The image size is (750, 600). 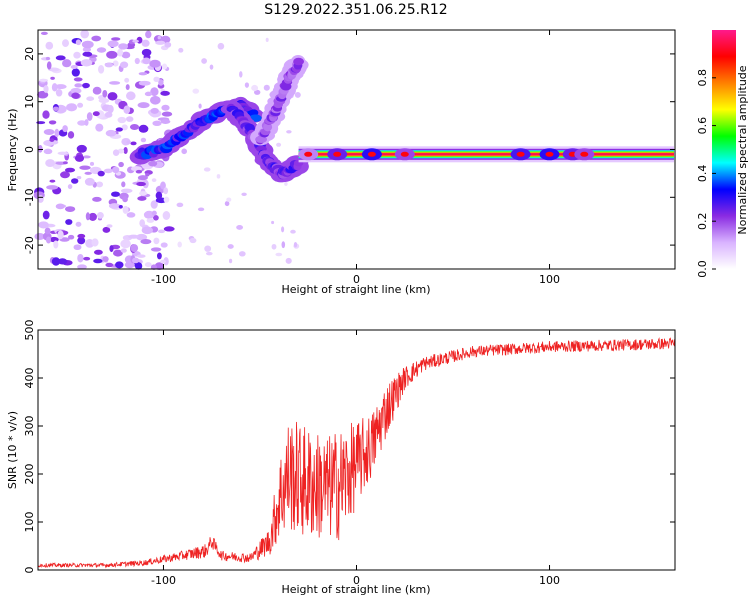 I want to click on chart-title: S129.2022.351.06.25.R12, so click(x=355, y=10).